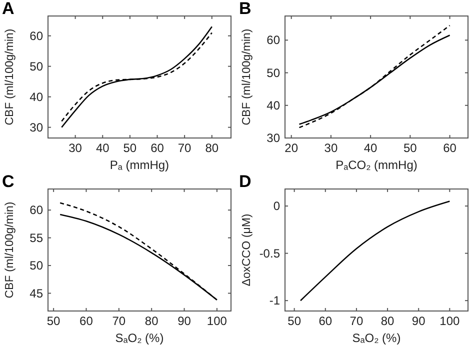 This screenshot has height=347, width=474. What do you see at coordinates (377, 165) in the screenshot?
I see `x-axis-title: PₐCO₂ (mmHg)` at bounding box center [377, 165].